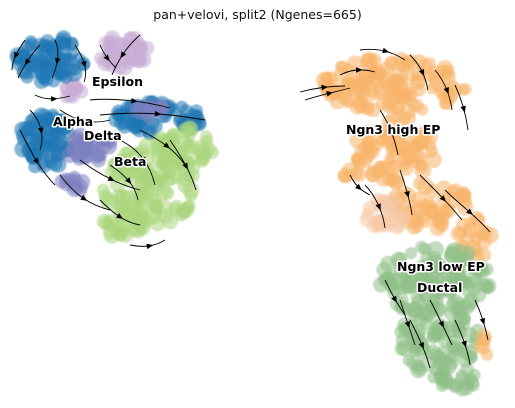 The height and width of the screenshot is (408, 515). Describe the element at coordinates (130, 161) in the screenshot. I see `label-beta: Beta` at that location.